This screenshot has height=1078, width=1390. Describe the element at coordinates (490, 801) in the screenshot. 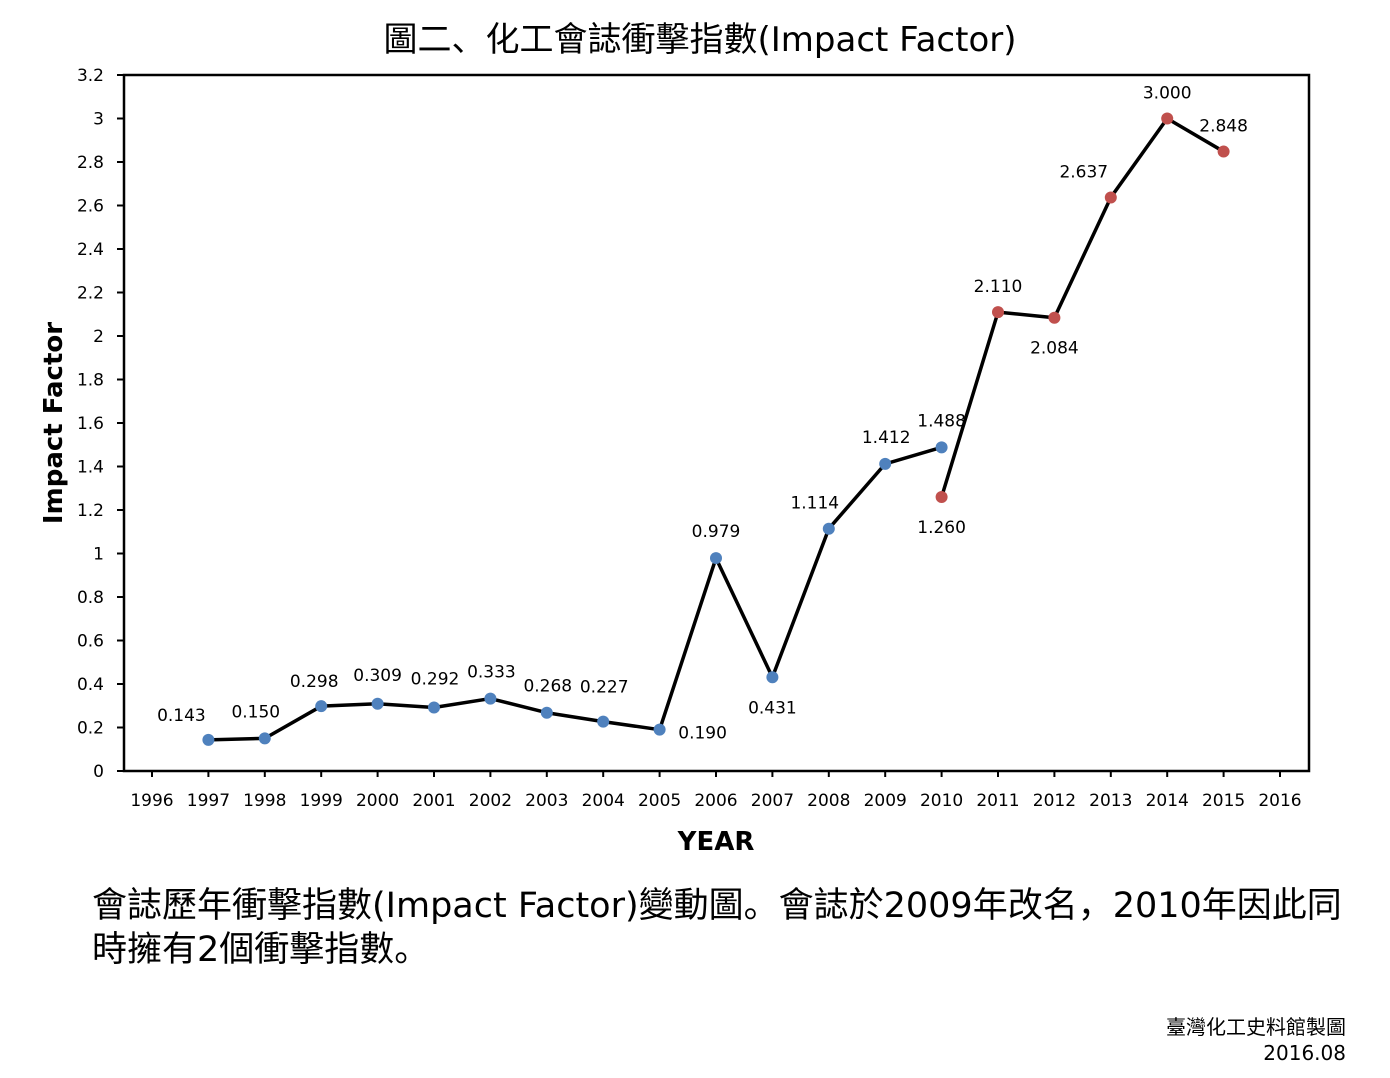

I see `x-tick-label: 2002` at that location.